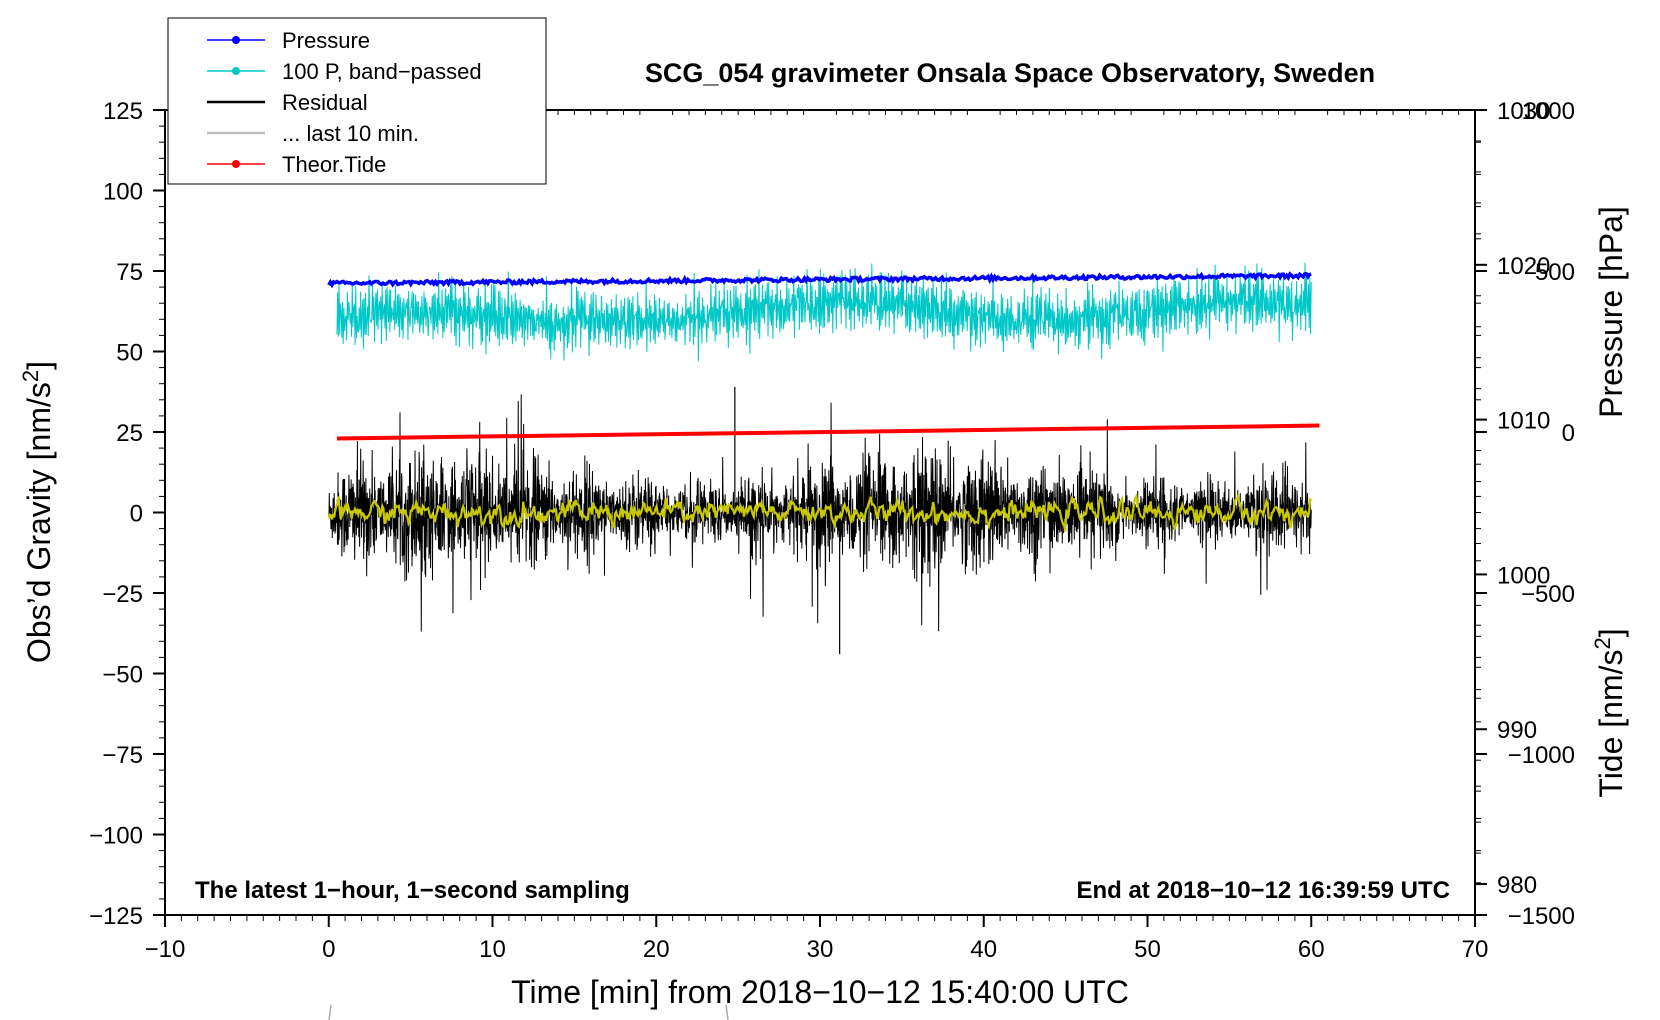 The height and width of the screenshot is (1020, 1660). What do you see at coordinates (820, 992) in the screenshot?
I see `x-axis-title: Time [min] from 2018−10−12 15:40:00 UTC` at bounding box center [820, 992].